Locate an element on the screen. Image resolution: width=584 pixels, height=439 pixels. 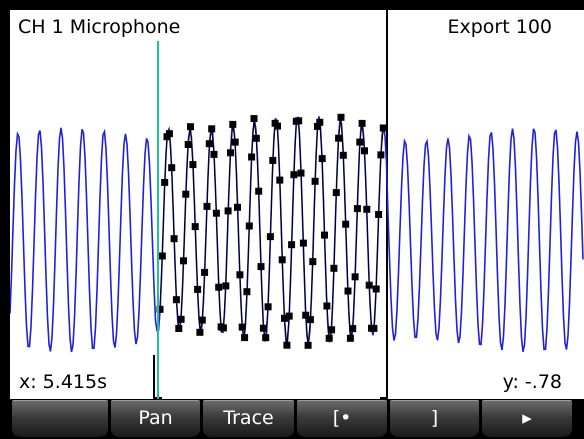
trace-button-label: Trace is located at coordinates (248, 418).